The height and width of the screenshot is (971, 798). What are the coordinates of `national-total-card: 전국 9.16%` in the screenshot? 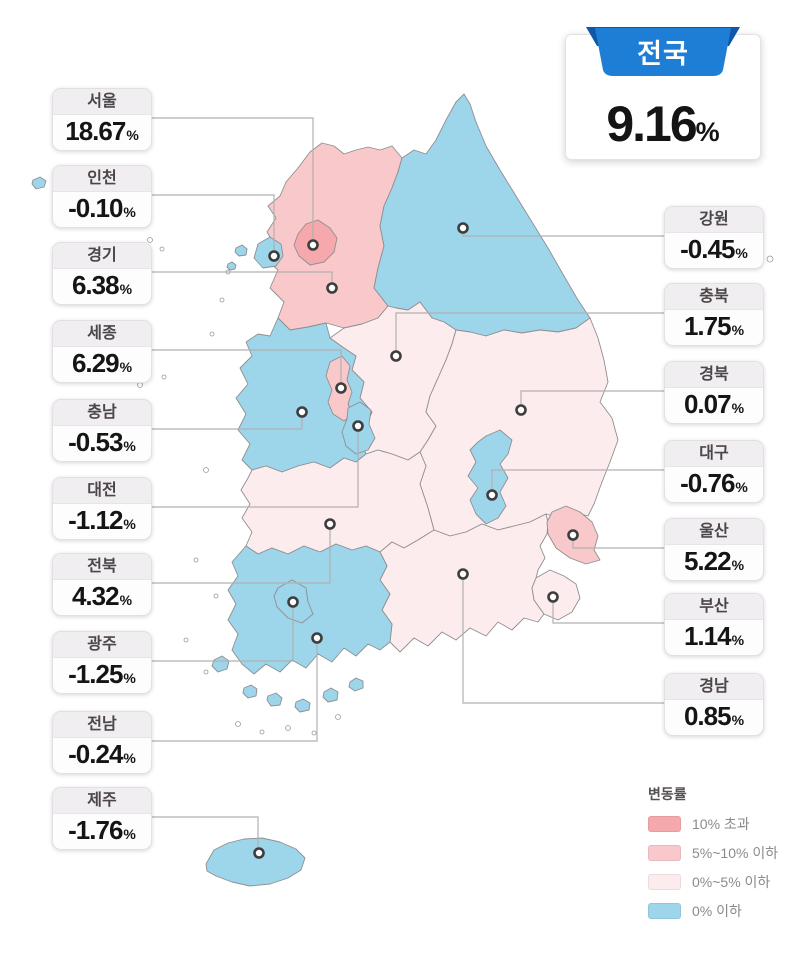 It's located at (663, 93).